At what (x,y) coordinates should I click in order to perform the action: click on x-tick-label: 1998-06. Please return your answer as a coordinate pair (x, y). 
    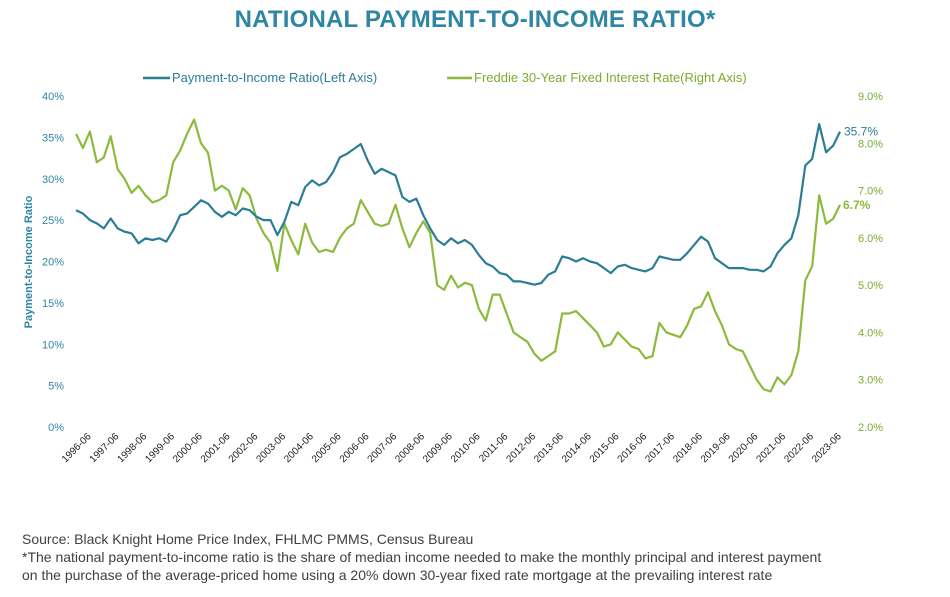
    Looking at the image, I should click on (133, 448).